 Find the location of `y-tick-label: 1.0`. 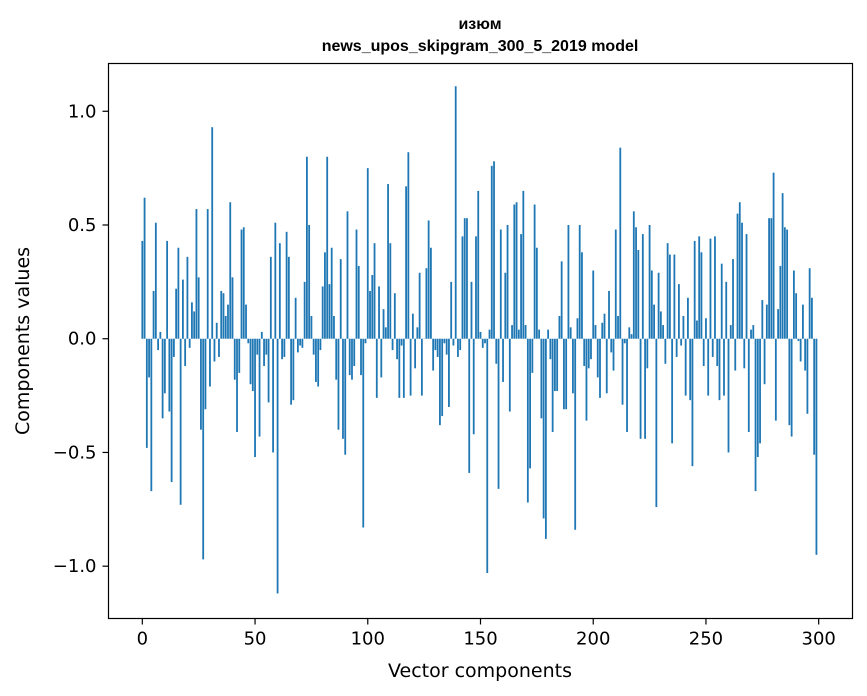

y-tick-label: 1.0 is located at coordinates (82, 111).